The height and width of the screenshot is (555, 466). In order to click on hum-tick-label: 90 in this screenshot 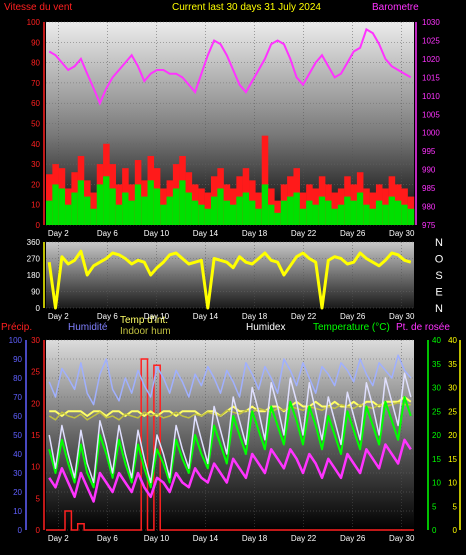, I will do `click(17, 359)`.